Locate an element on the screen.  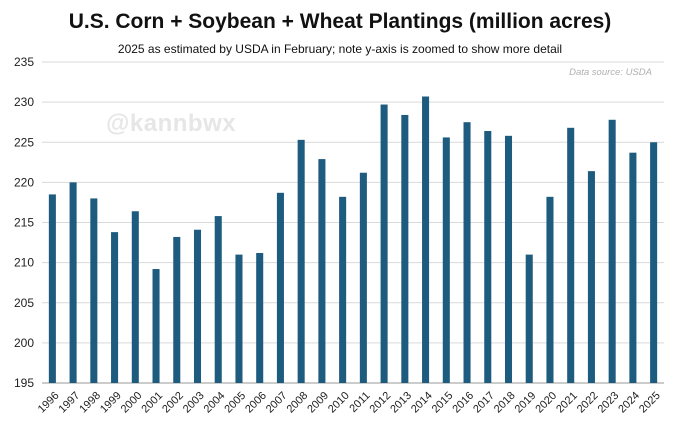
x-tick-label: 1996 is located at coordinates (49, 403).